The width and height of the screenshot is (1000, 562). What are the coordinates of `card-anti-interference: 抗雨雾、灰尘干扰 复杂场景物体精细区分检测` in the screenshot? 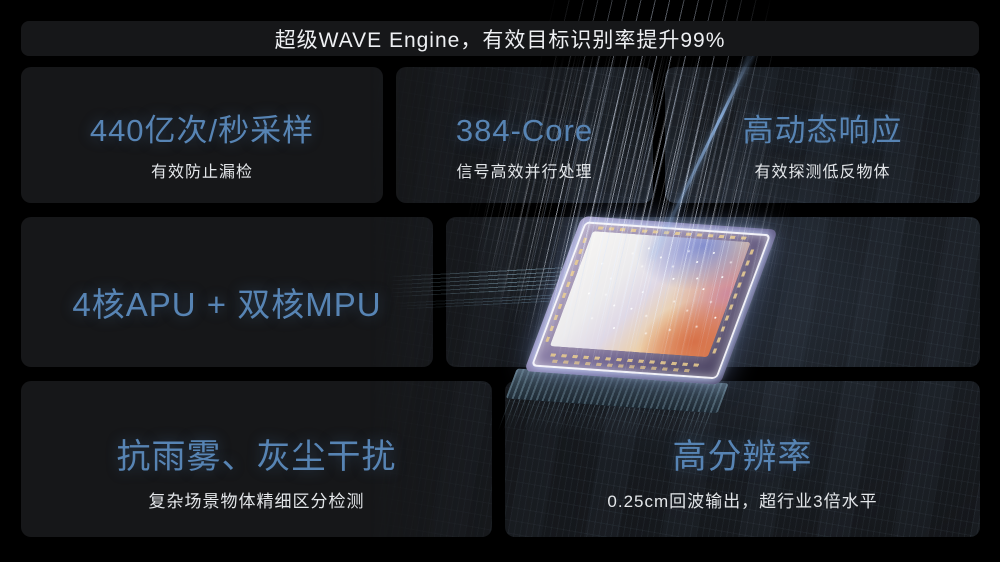 It's located at (256, 459).